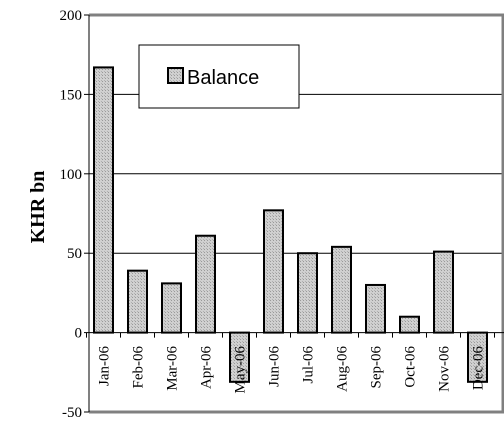 This screenshot has height=432, width=504. I want to click on x-tick-label-Jul-06: Jul-06, so click(309, 365).